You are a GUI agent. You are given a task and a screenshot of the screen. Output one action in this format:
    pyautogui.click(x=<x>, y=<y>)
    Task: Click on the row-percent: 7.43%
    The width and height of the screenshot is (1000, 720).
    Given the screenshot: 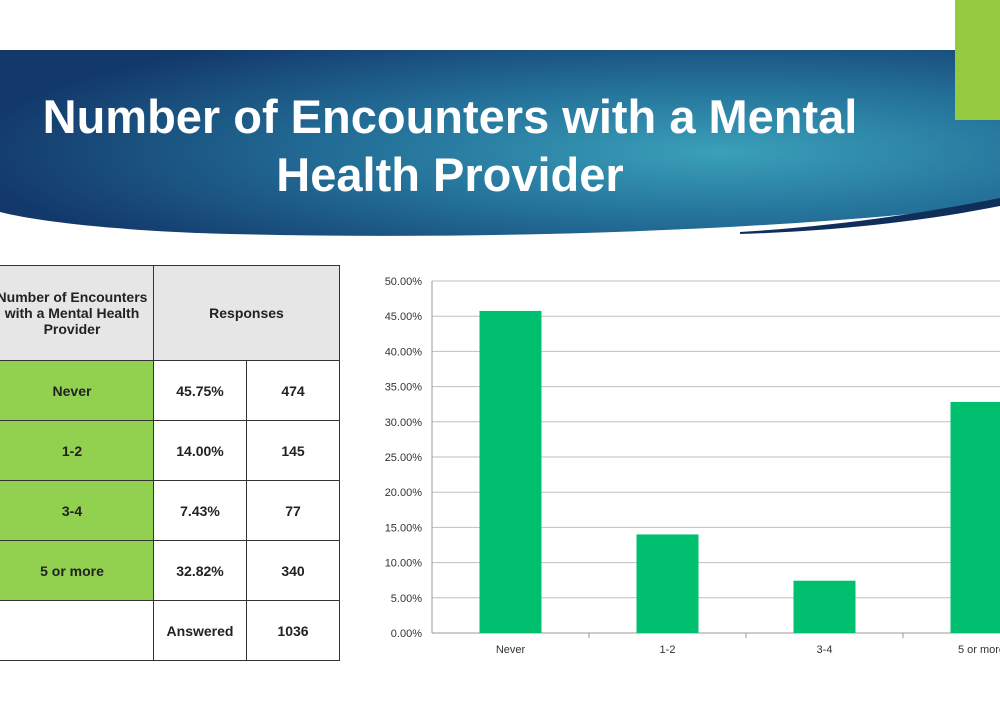 What is the action you would take?
    pyautogui.click(x=200, y=510)
    